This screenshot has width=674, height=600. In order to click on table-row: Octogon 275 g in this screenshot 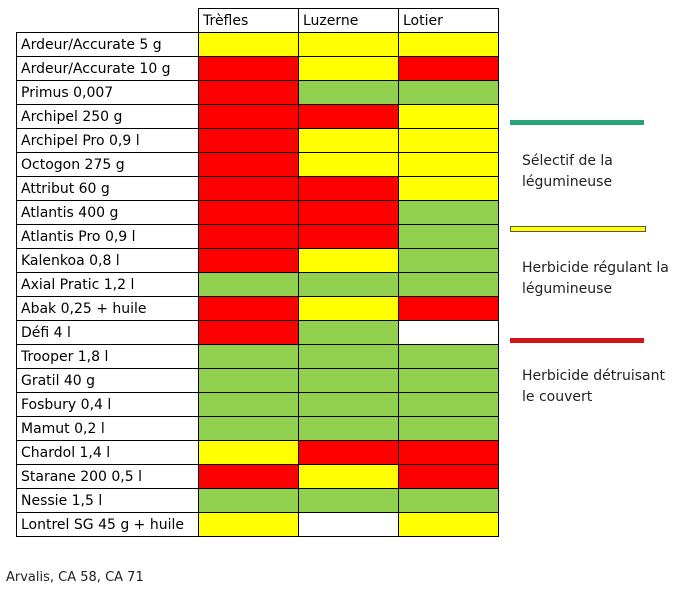, I will do `click(257, 164)`.